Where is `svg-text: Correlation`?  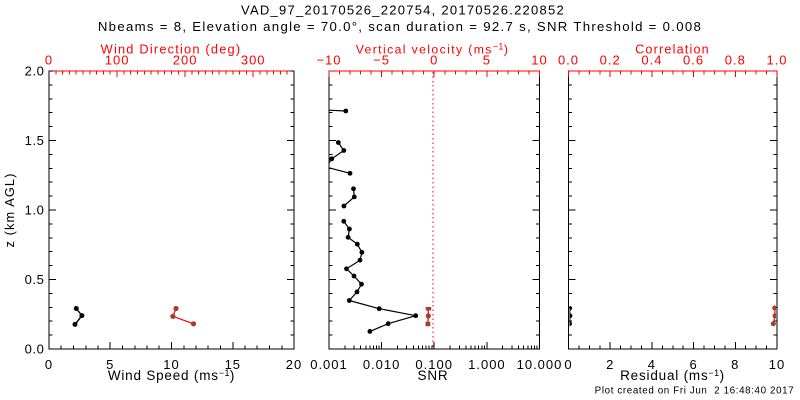
svg-text: Correlation is located at coordinates (672, 50).